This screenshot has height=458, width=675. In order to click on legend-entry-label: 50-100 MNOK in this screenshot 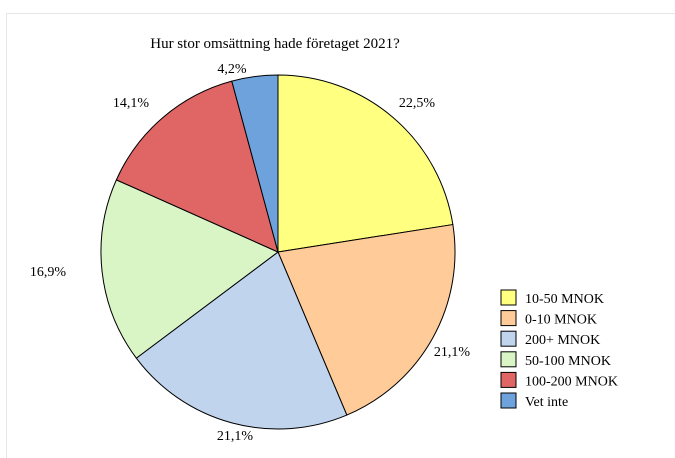, I will do `click(568, 361)`.